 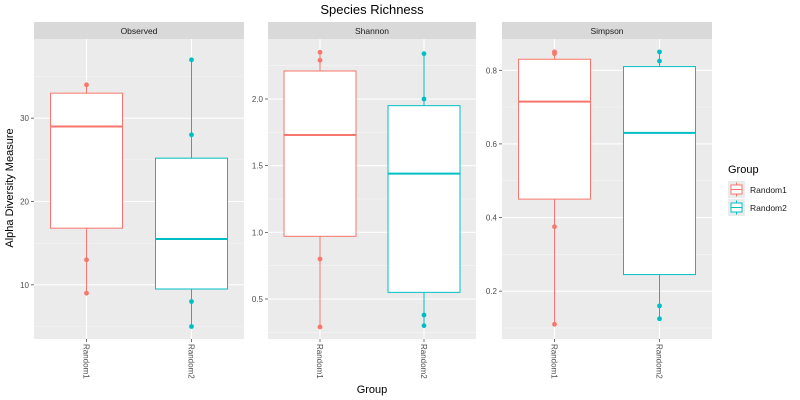 I want to click on y-tick-label: 0.8, so click(x=492, y=70).